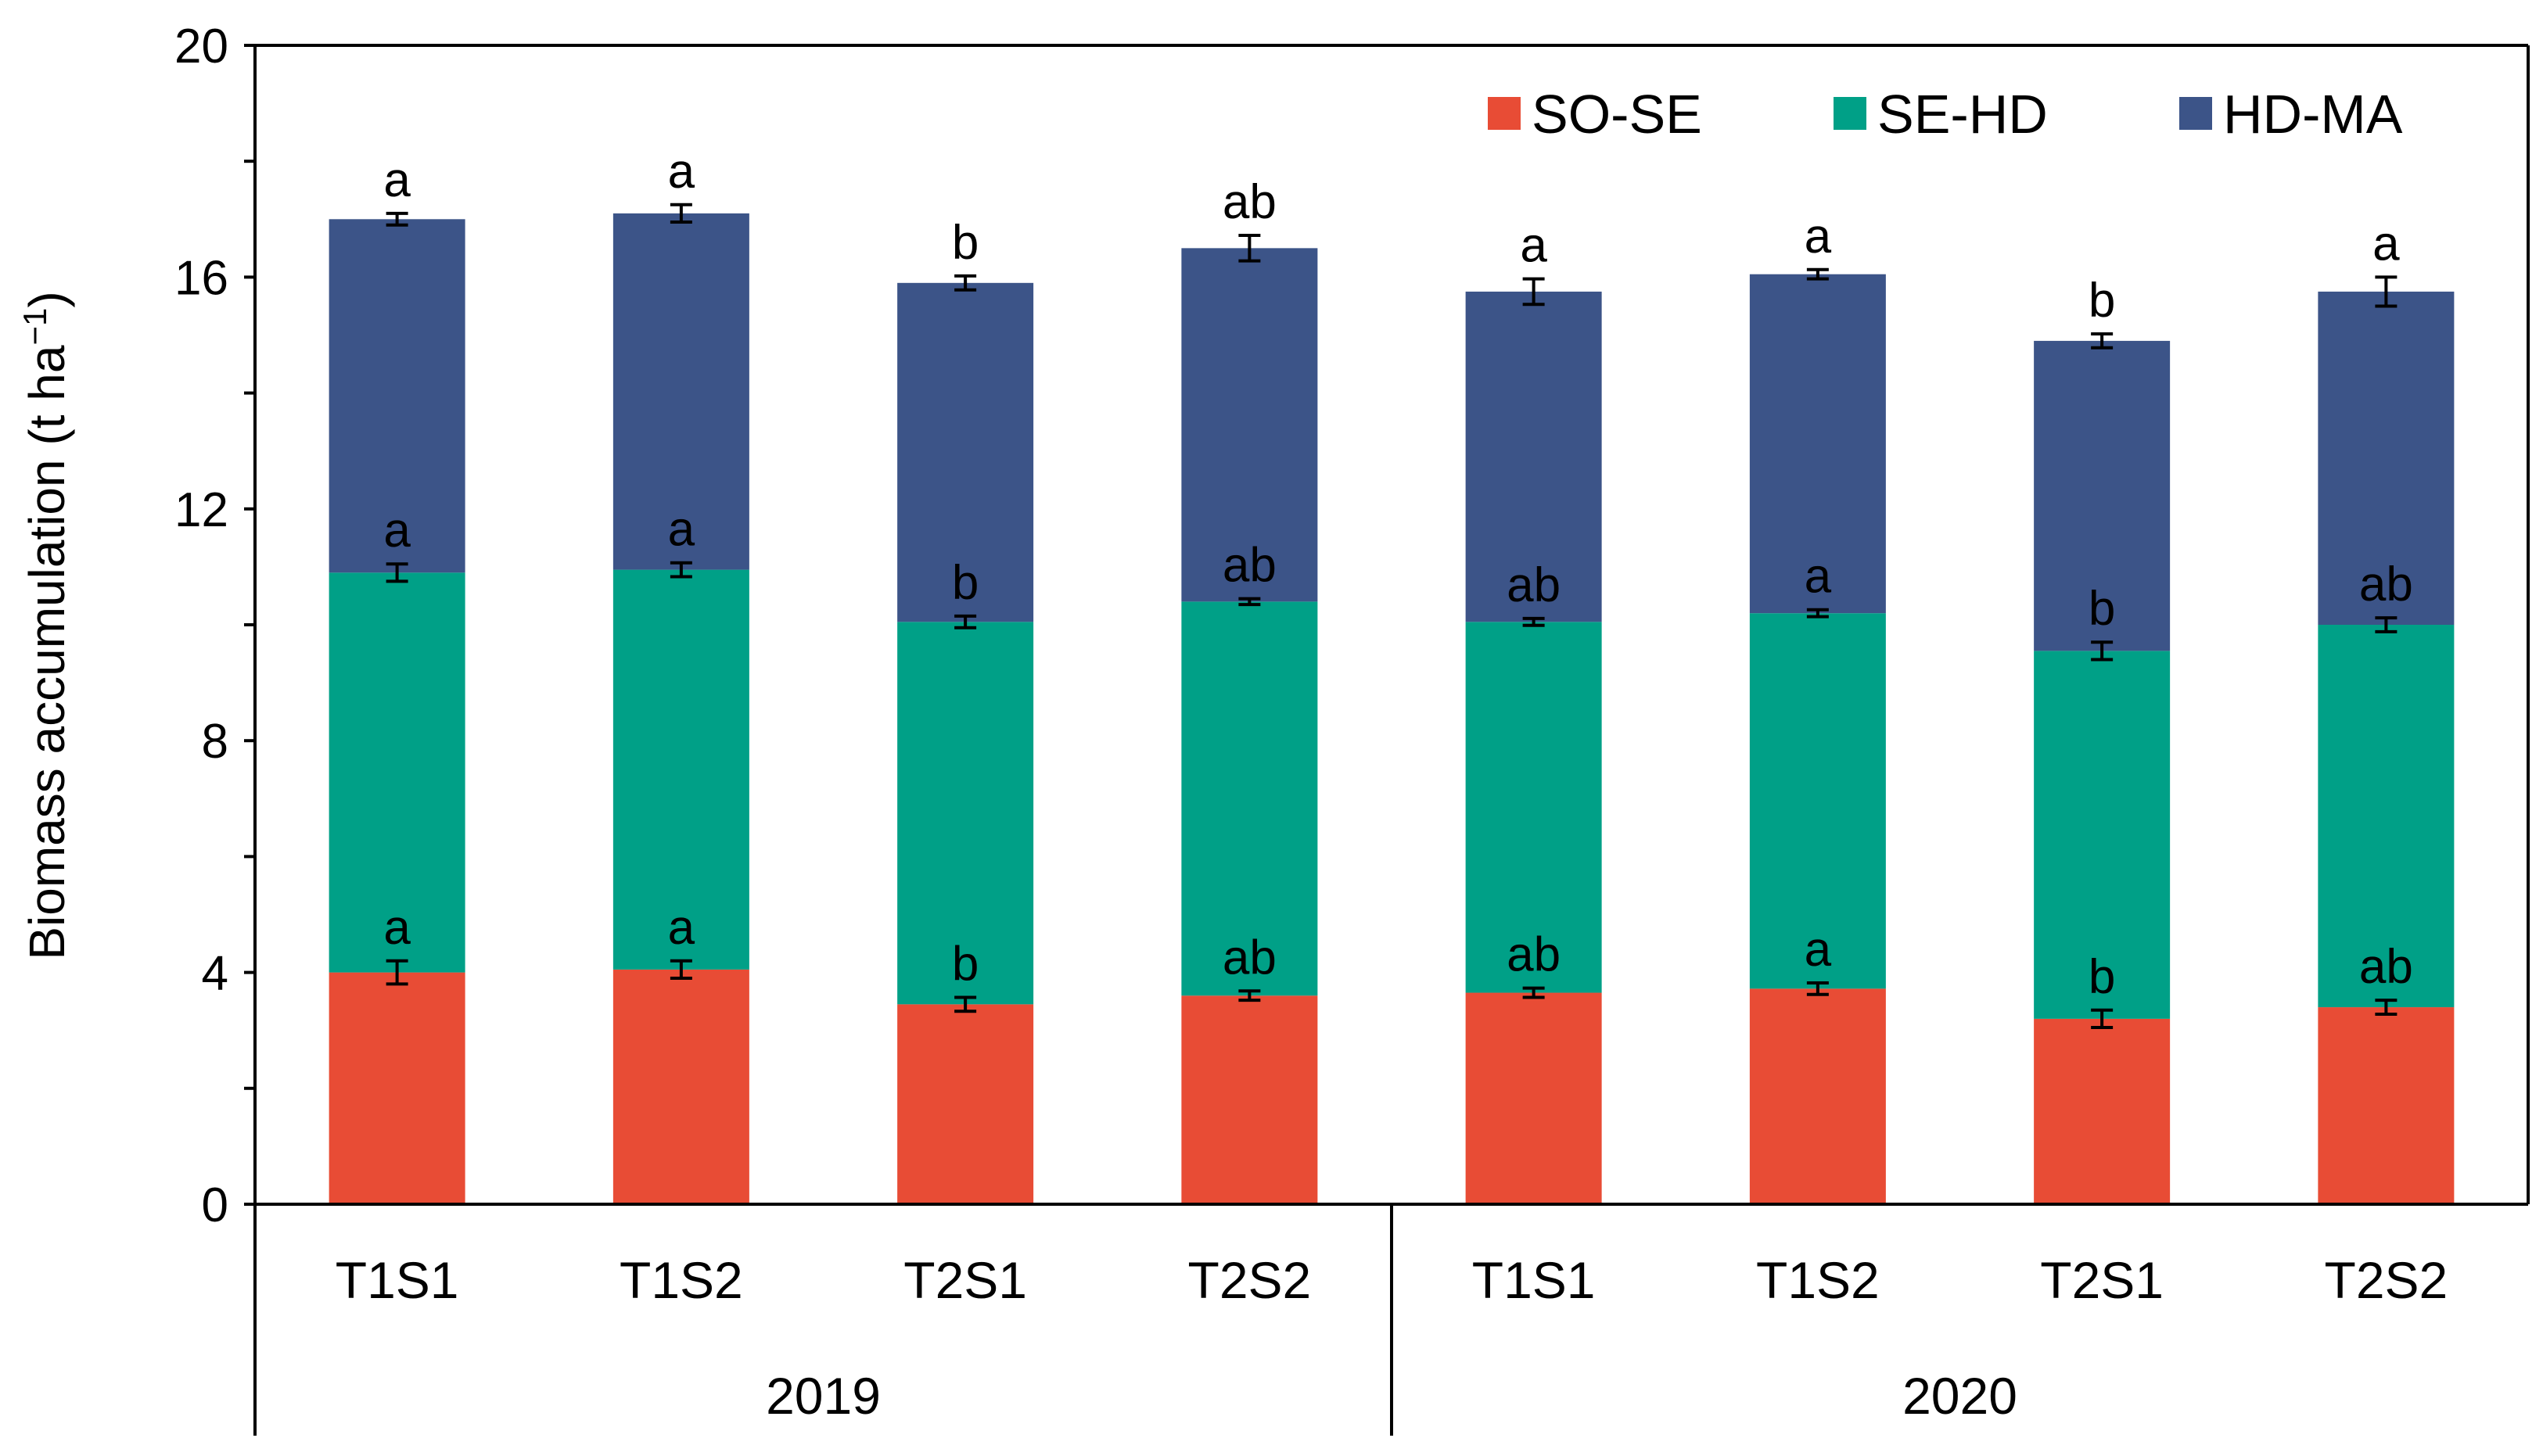 This screenshot has width=2543, height=1456. What do you see at coordinates (1819, 577) in the screenshot?
I see `sig-label-se-hd-6: a` at bounding box center [1819, 577].